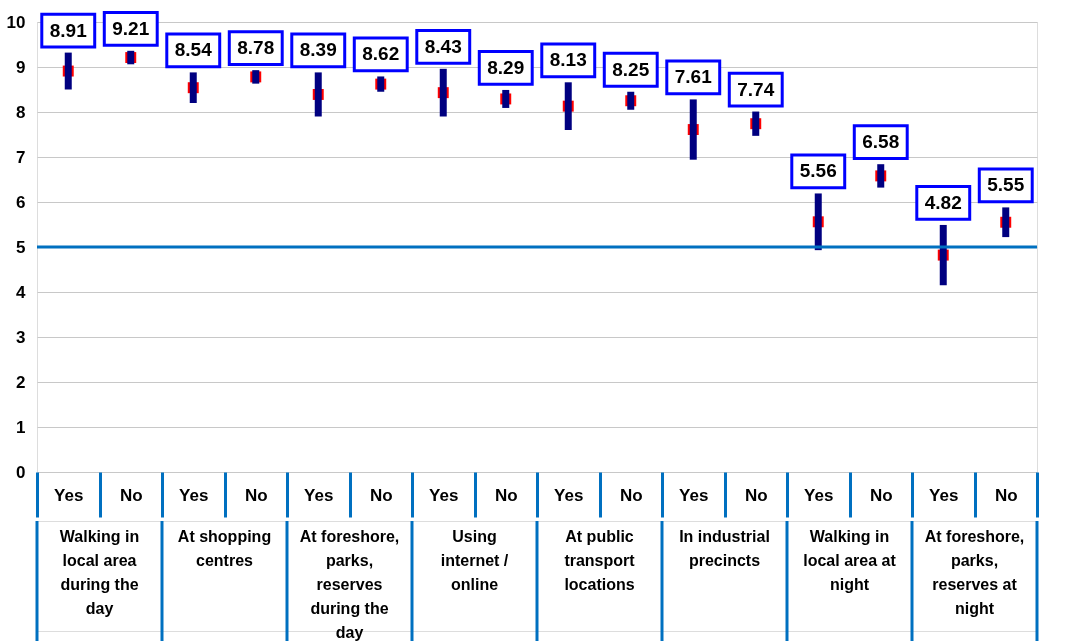 Image resolution: width=1070 pixels, height=641 pixels. What do you see at coordinates (881, 142) in the screenshot?
I see `data-label: 6.58` at bounding box center [881, 142].